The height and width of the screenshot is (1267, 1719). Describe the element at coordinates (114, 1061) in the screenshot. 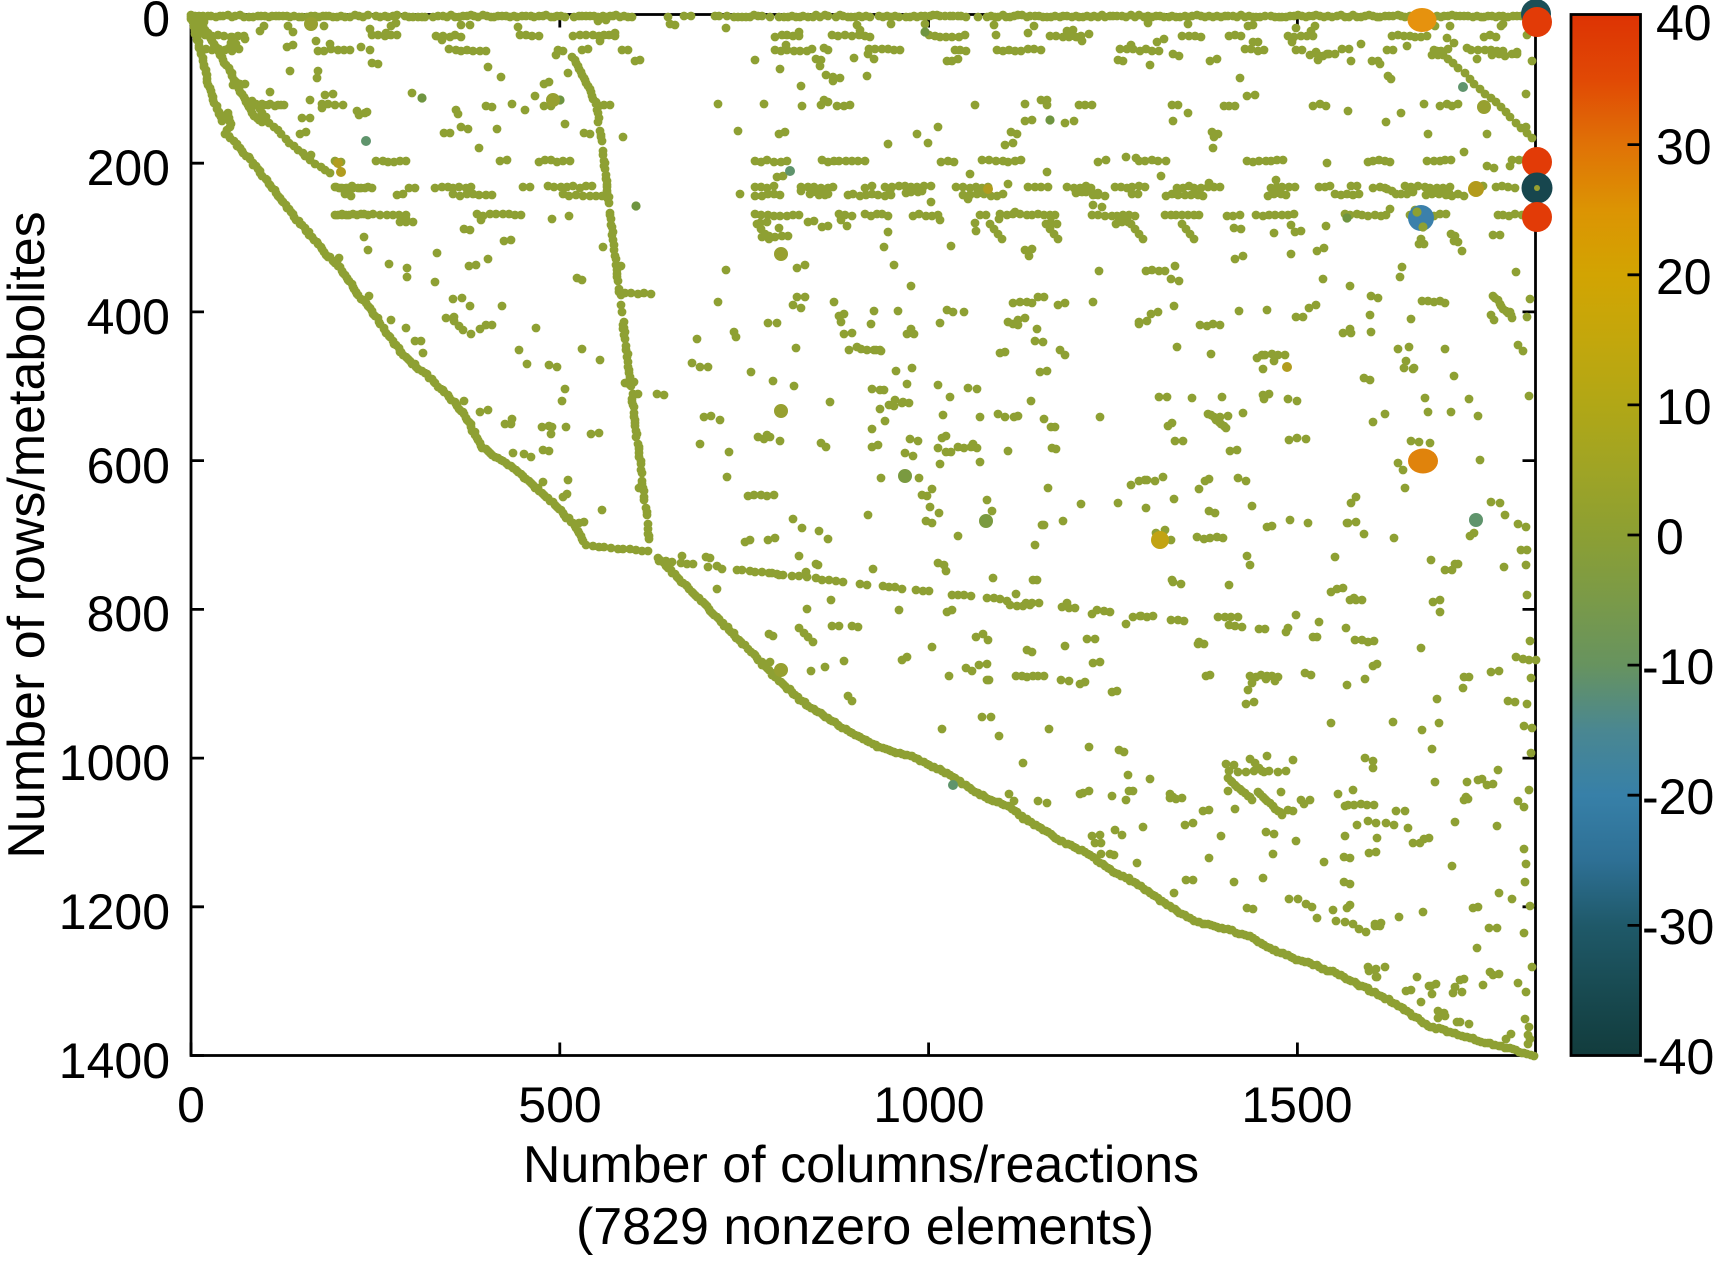

I see `svg-text: 1400` at that location.